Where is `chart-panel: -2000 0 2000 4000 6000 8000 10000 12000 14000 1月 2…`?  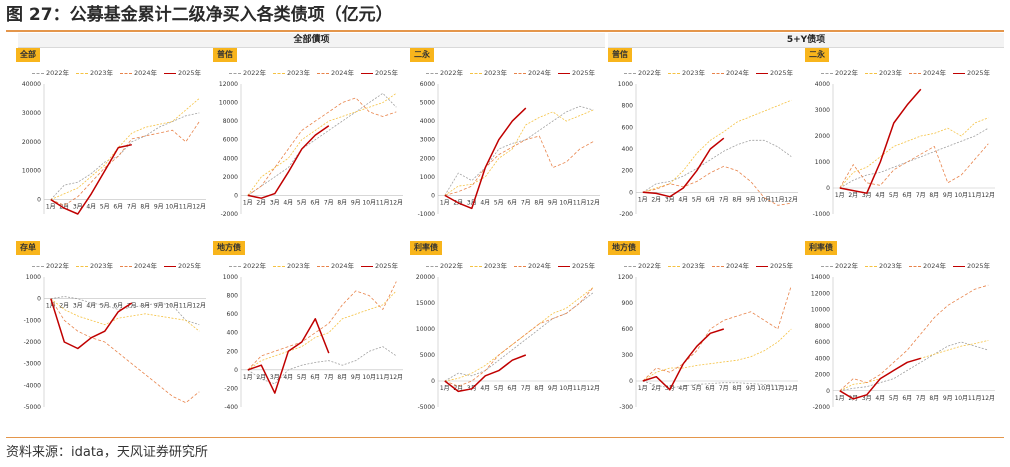 chart-panel: -2000 0 2000 4000 6000 8000 10000 12000 14000 1月 2… is located at coordinates (903, 338).